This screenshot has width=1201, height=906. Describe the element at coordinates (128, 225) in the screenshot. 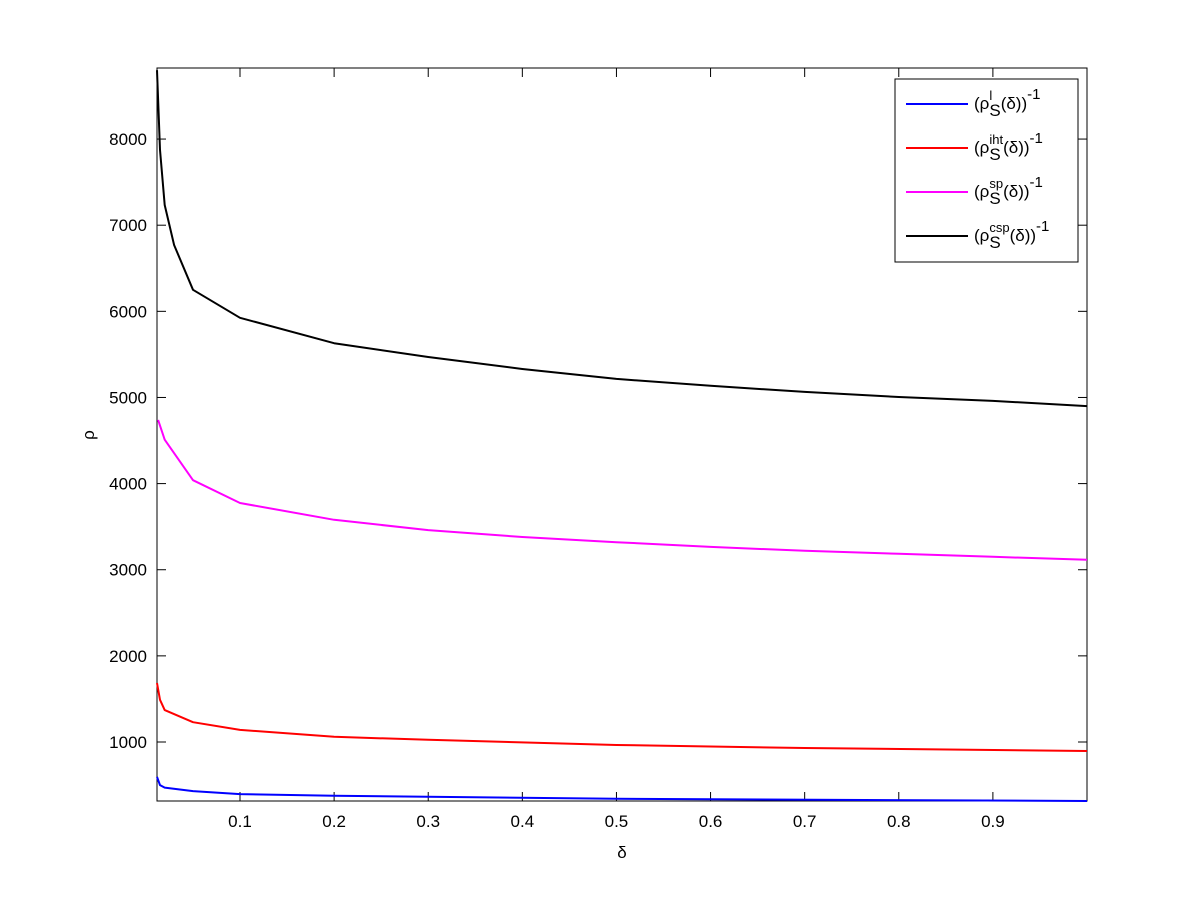

I see `y-tick-label: 7000` at that location.